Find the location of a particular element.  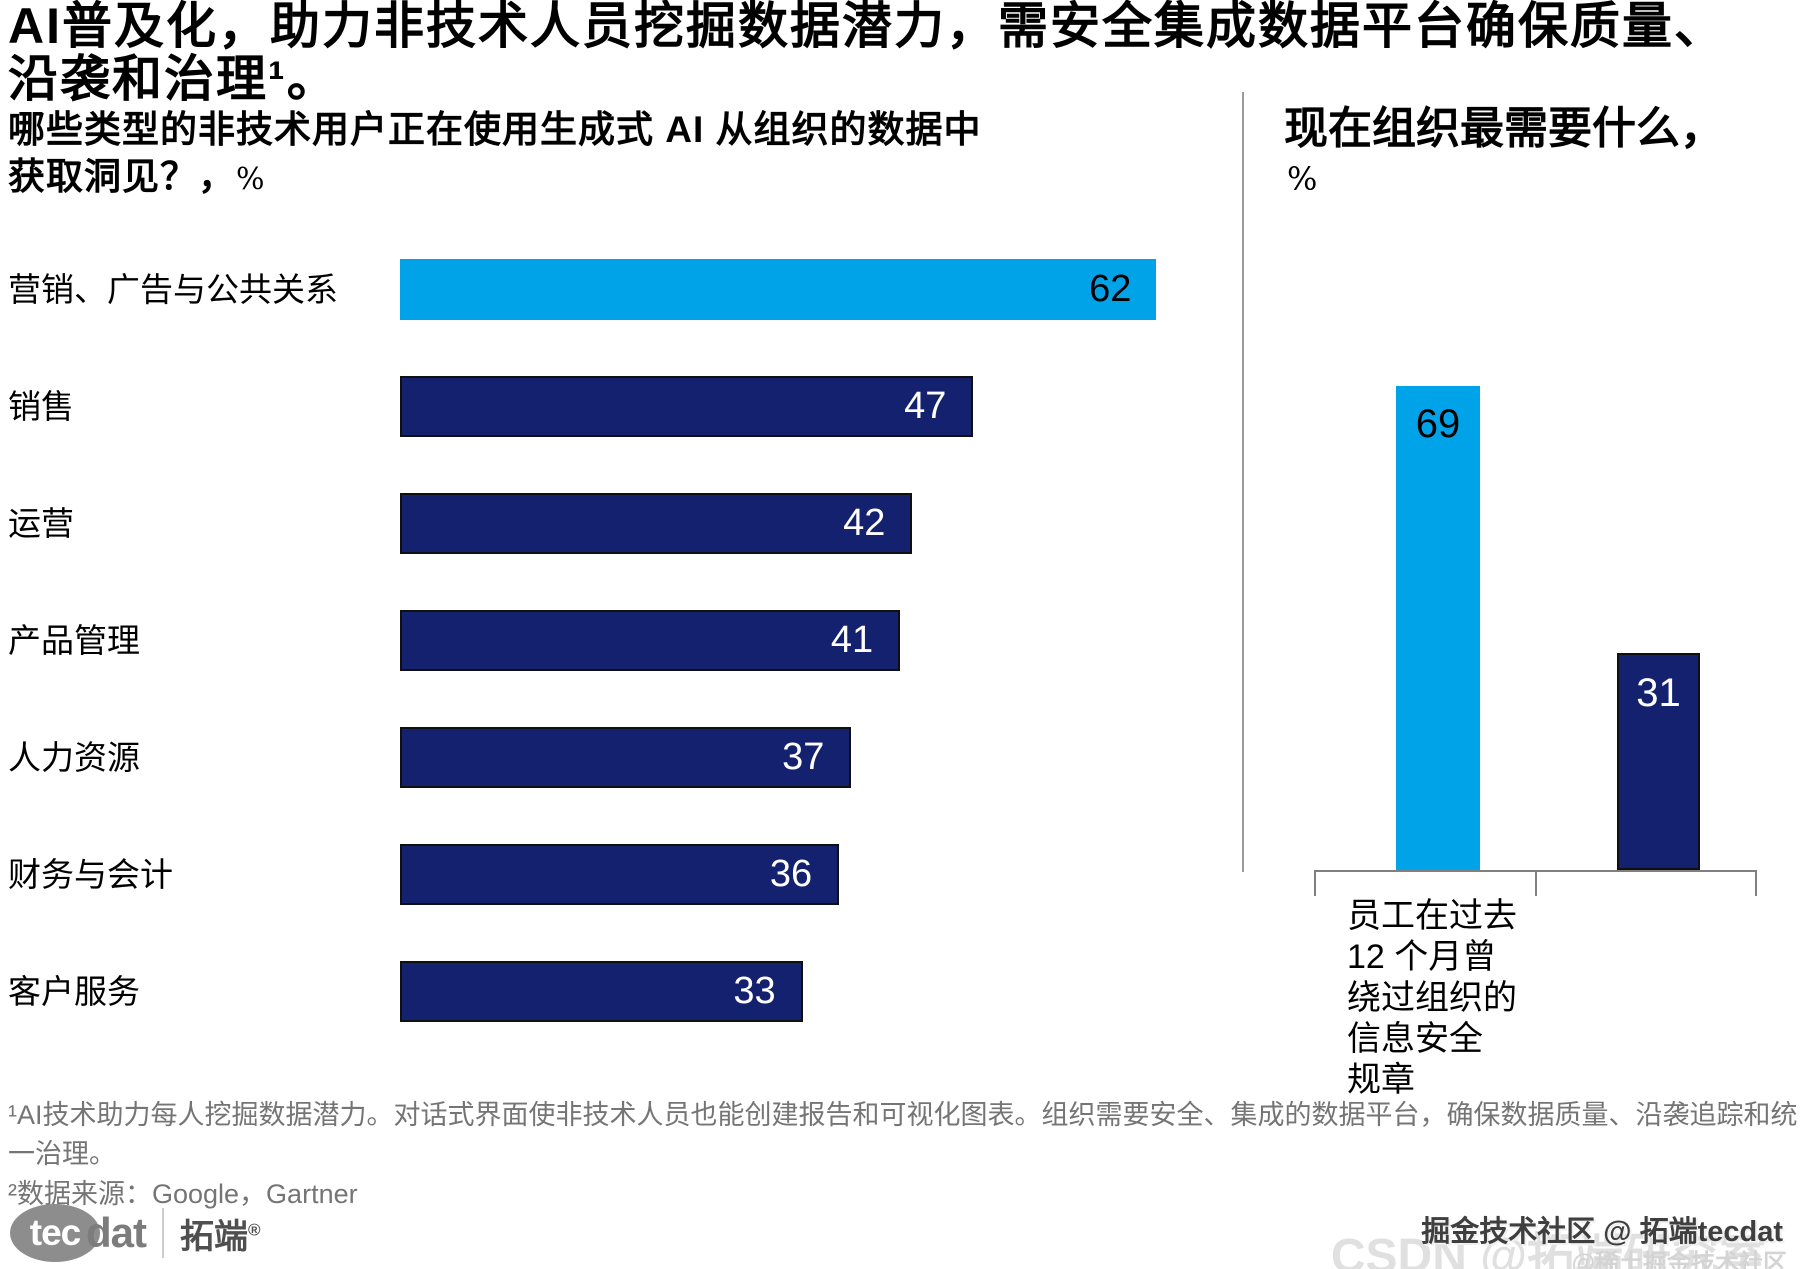

bar-value: 69 is located at coordinates (1438, 424).